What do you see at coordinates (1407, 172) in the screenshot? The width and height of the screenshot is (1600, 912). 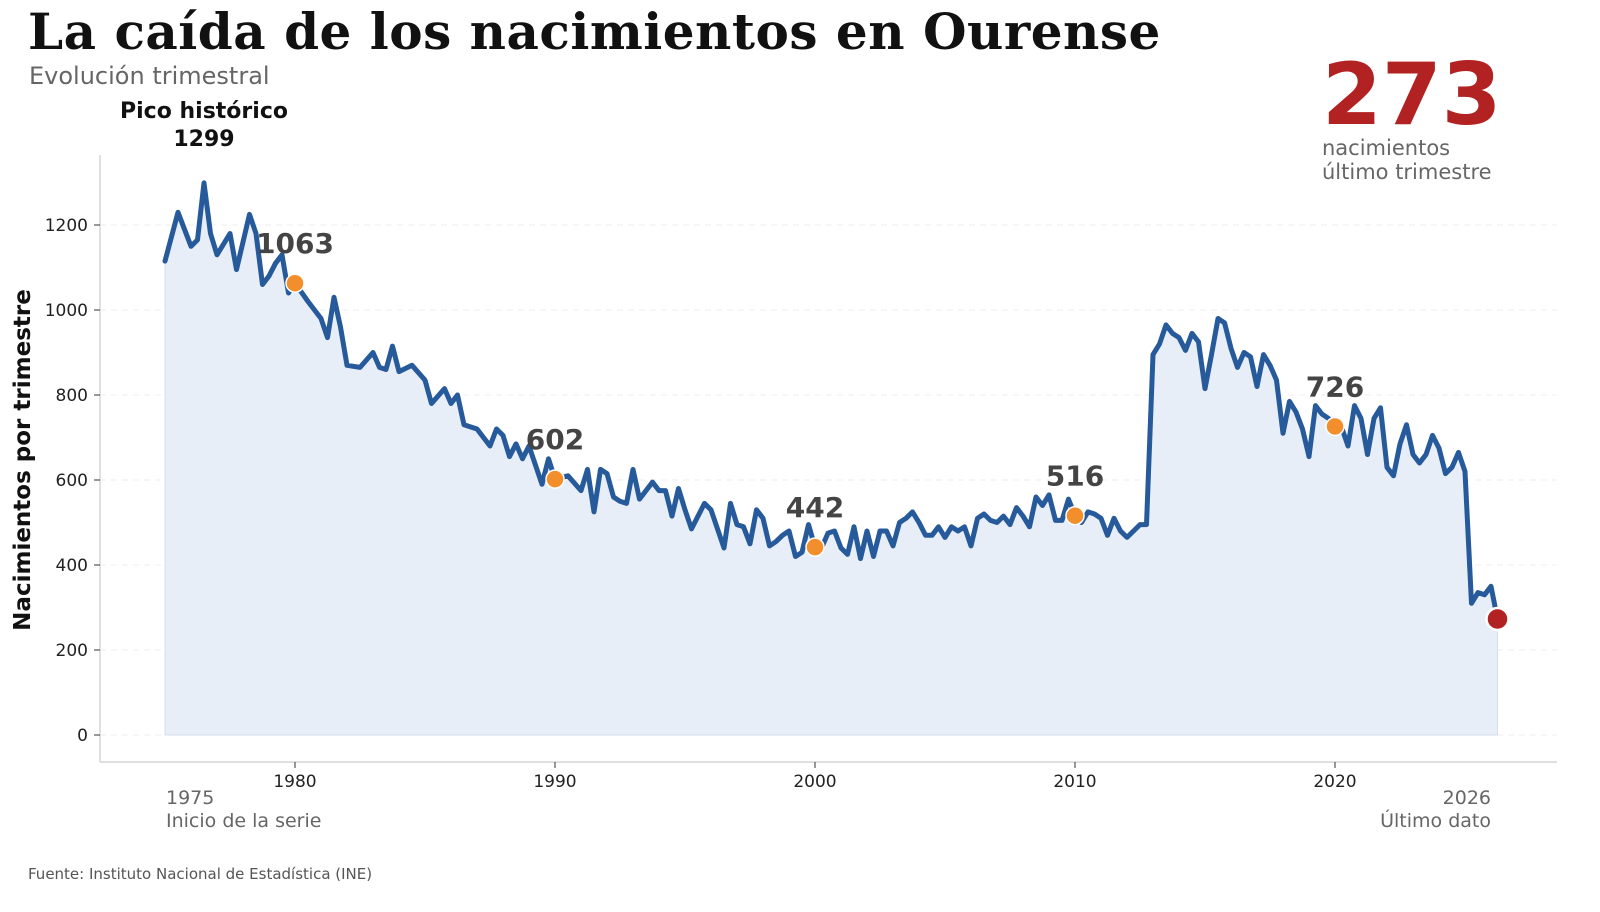 I see `kpi-caption-line2: último trimestre` at bounding box center [1407, 172].